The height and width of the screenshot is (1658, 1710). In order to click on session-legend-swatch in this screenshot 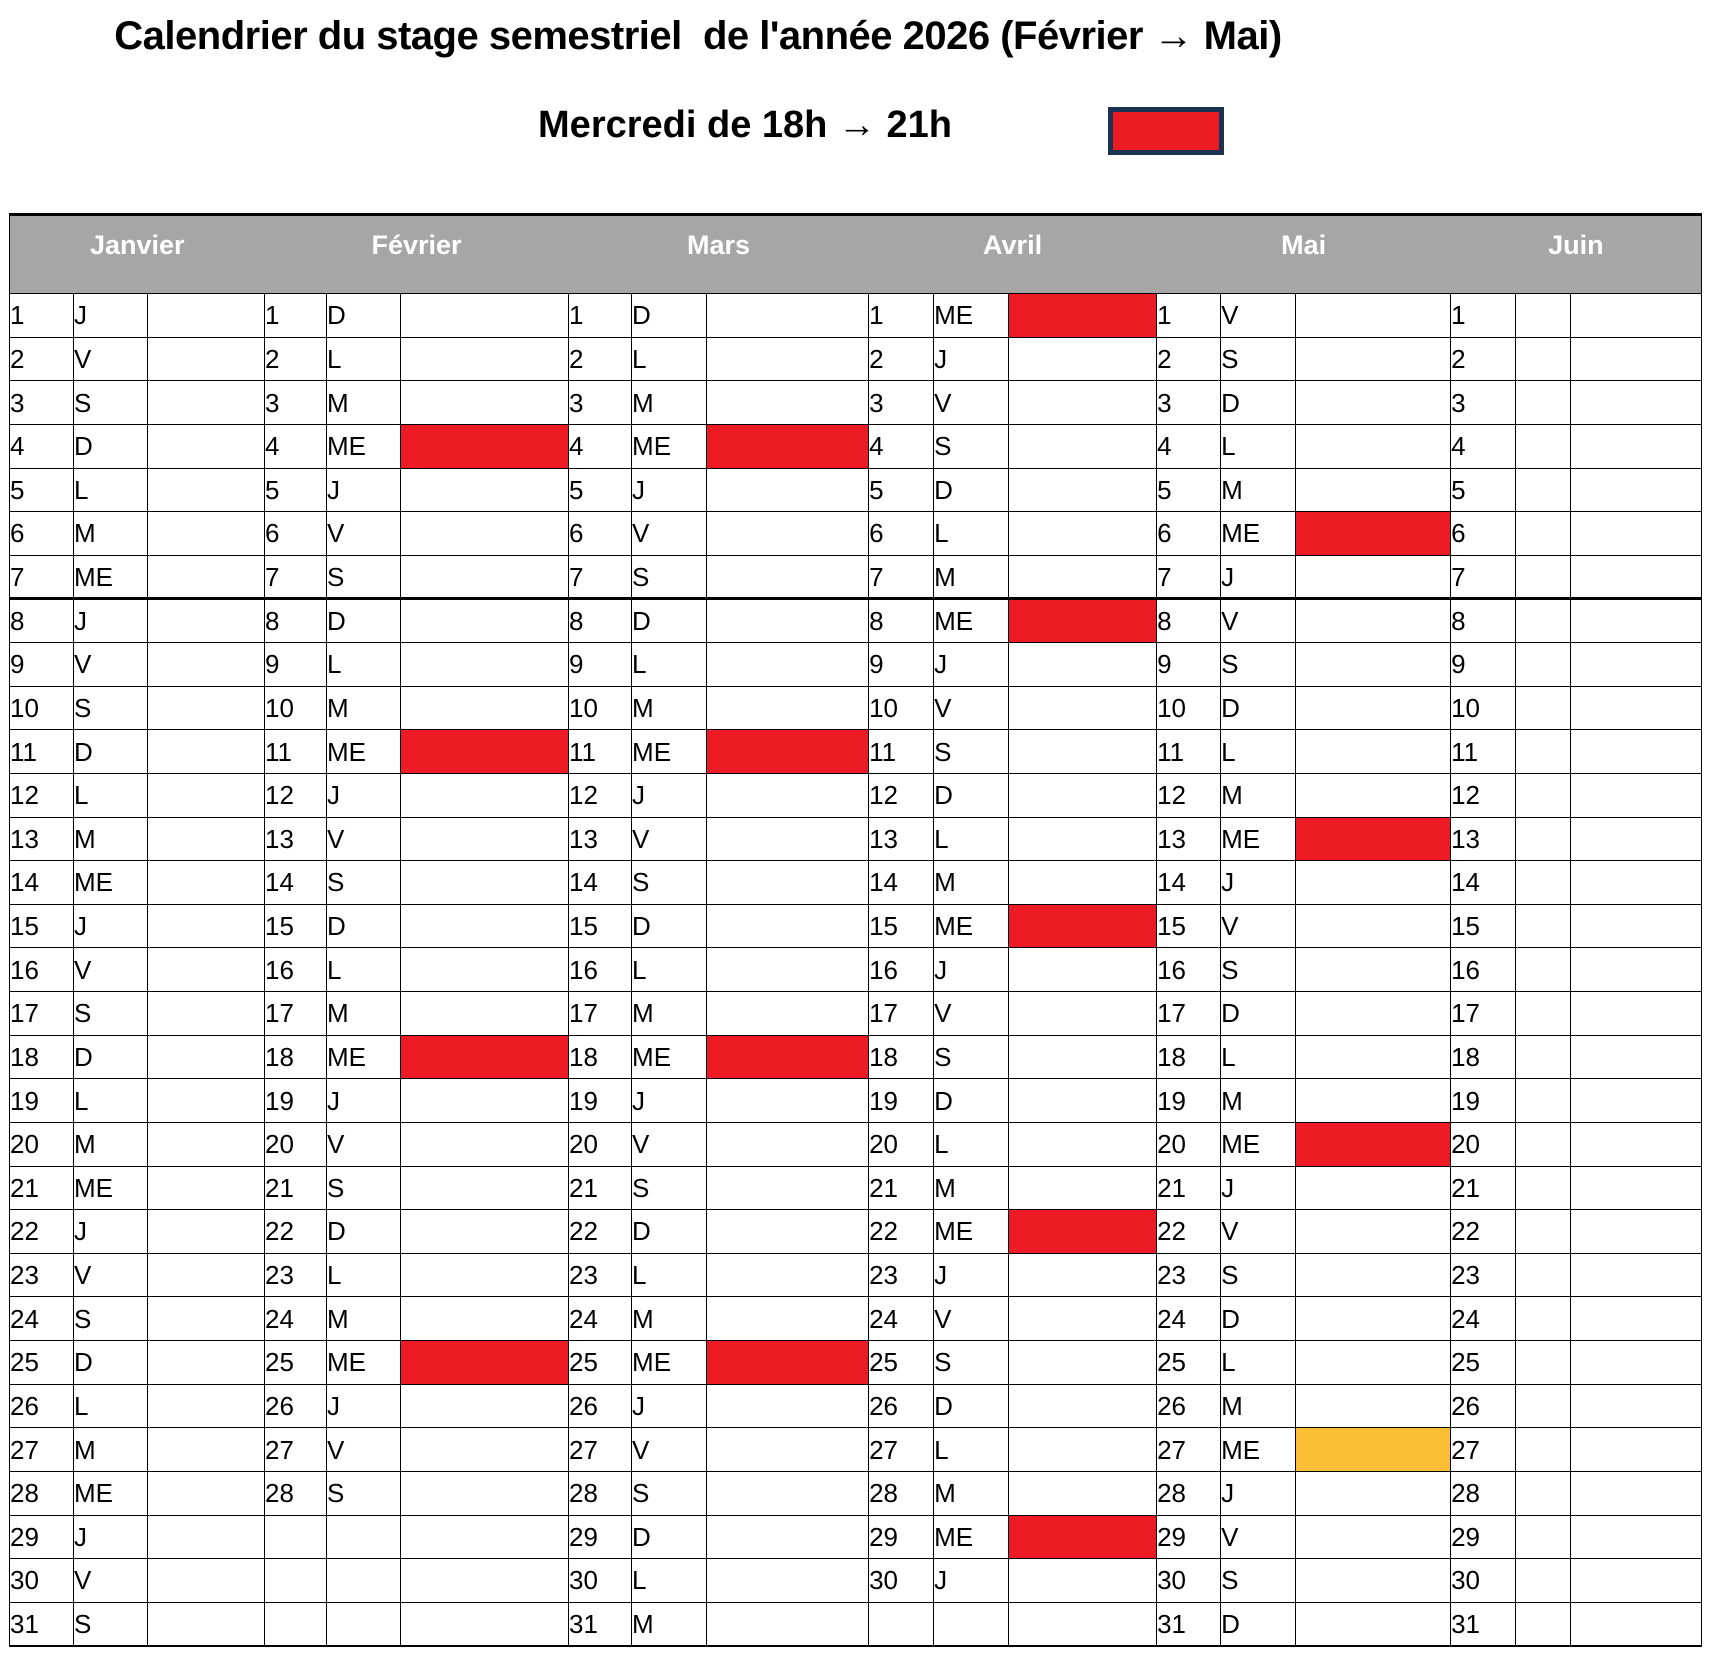, I will do `click(1166, 131)`.